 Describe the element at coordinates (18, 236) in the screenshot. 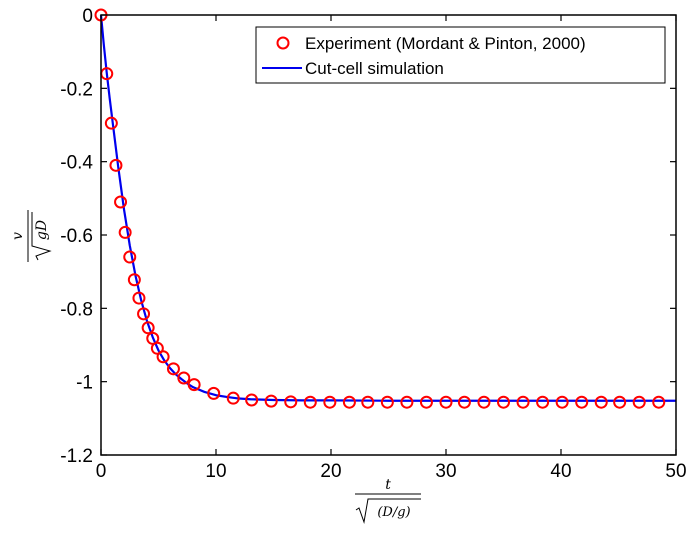

I see `y-label-numerator: v` at that location.